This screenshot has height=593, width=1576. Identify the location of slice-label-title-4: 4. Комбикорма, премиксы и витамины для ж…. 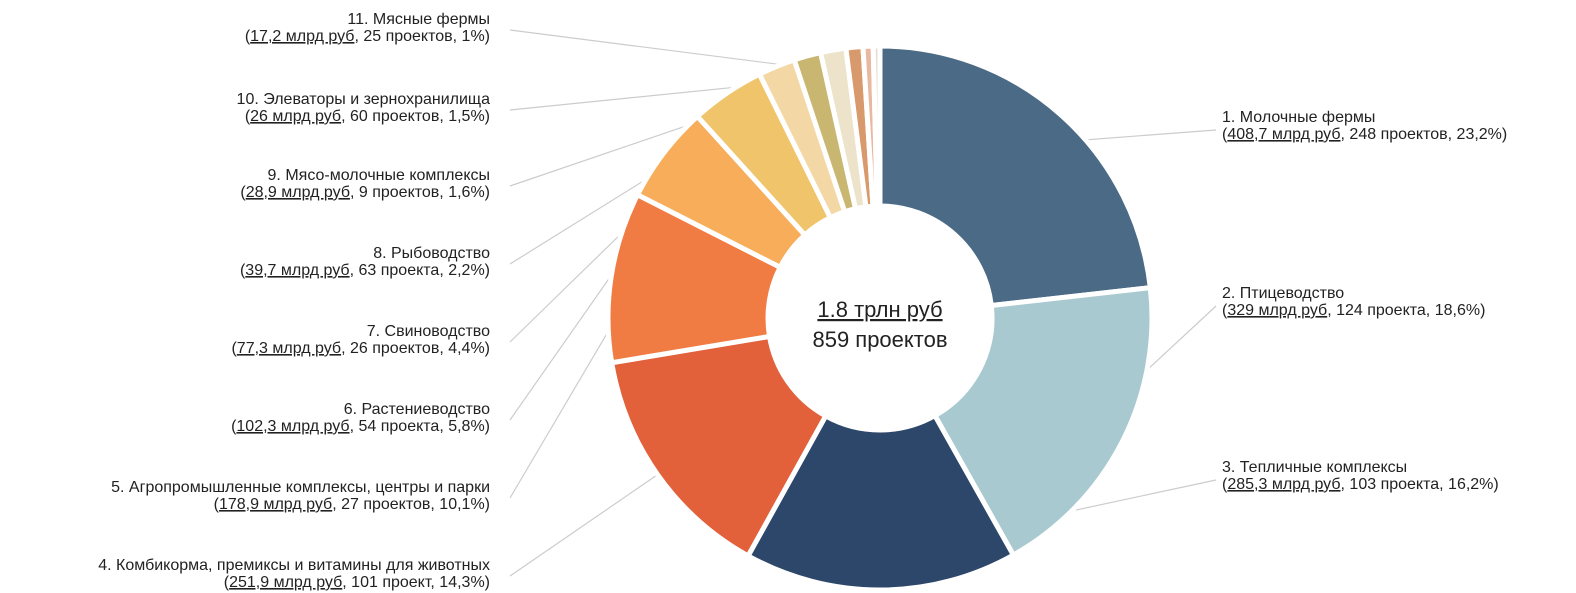
(294, 565).